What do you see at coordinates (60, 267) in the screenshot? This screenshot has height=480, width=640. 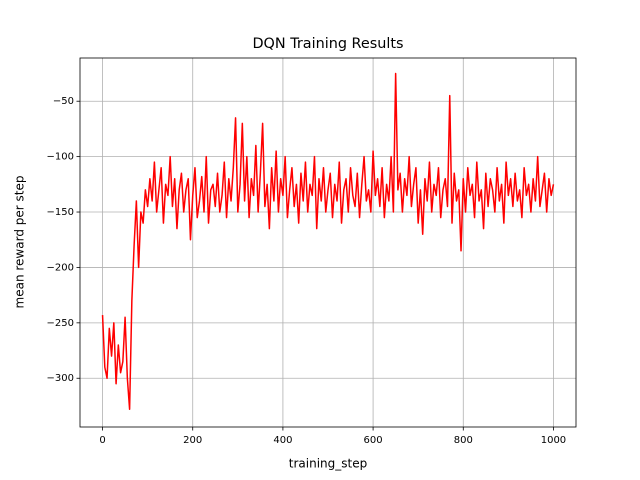 I see `y-tick-label: −200` at bounding box center [60, 267].